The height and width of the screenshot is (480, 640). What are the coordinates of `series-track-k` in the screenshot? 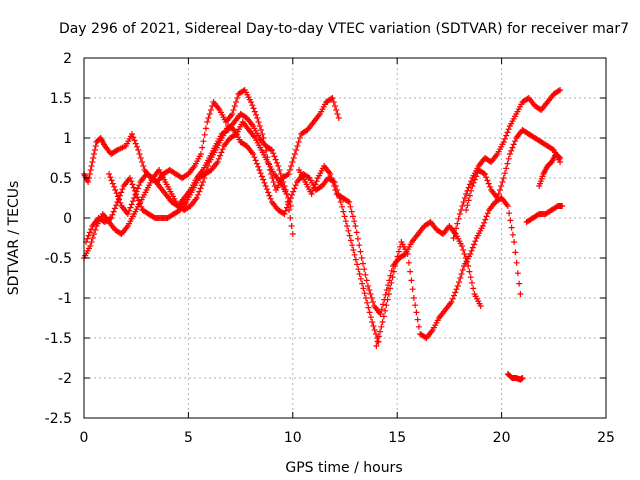 It's located at (550, 170).